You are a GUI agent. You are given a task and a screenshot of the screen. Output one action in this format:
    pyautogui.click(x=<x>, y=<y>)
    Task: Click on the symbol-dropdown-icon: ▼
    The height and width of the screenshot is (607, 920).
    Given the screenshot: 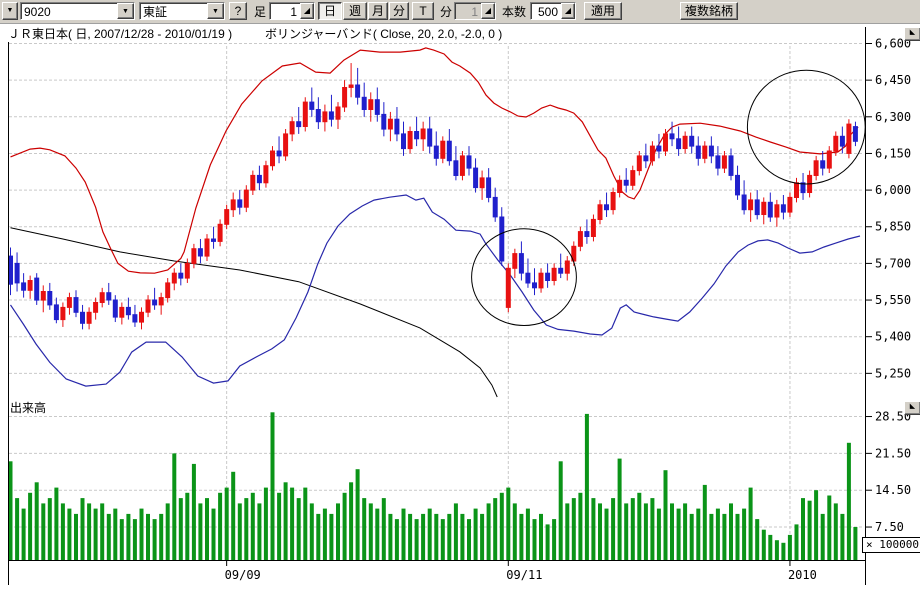 What is the action you would take?
    pyautogui.click(x=125, y=11)
    